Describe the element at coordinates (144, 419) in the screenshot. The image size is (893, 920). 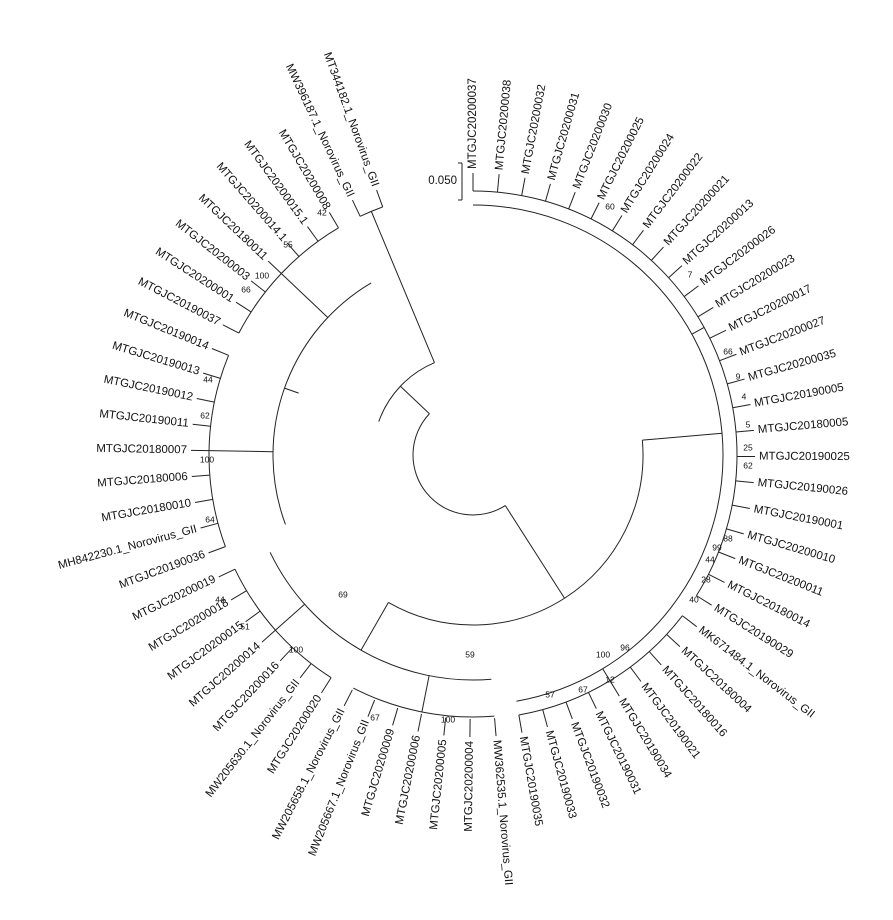
I see `leaf-label: MTGJC20190011` at that location.